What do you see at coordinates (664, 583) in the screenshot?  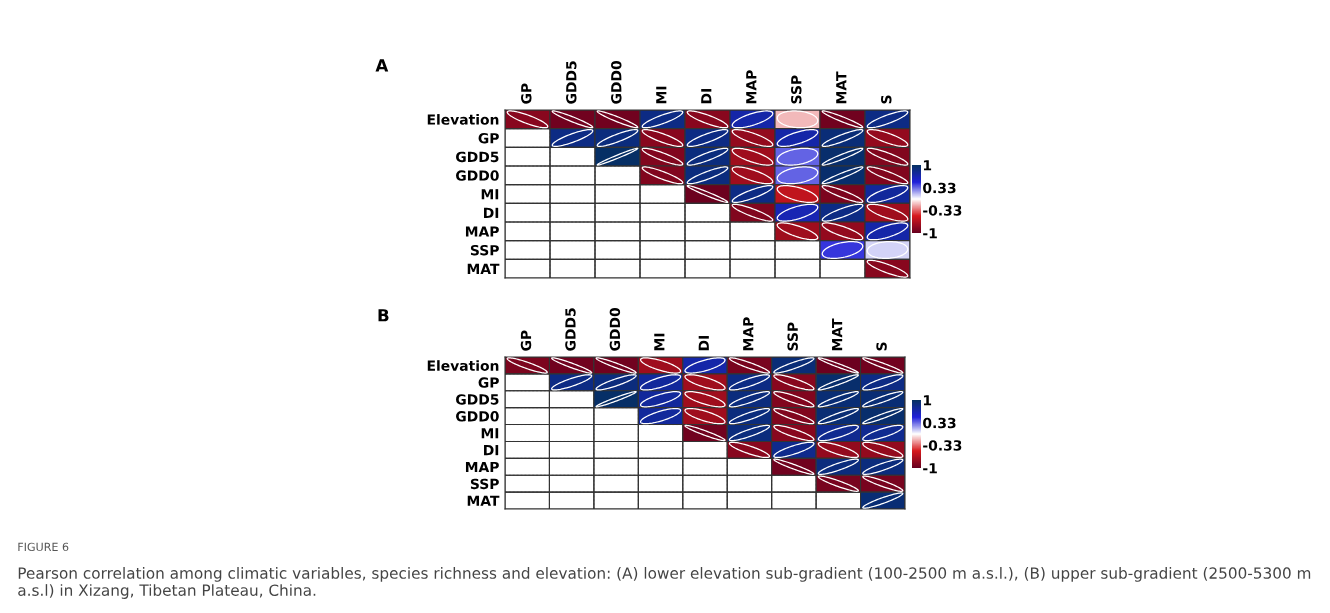 I see `text: Pearson correlation among climatic variables, species richness and elevation: (A) lower elevation sub-gradient (100-2500 m a.s.l.), (B) upper sub-gradient (2500-5300 m a.s.l) in Xizang, Tibetan Plateau, China.` at bounding box center [664, 583].